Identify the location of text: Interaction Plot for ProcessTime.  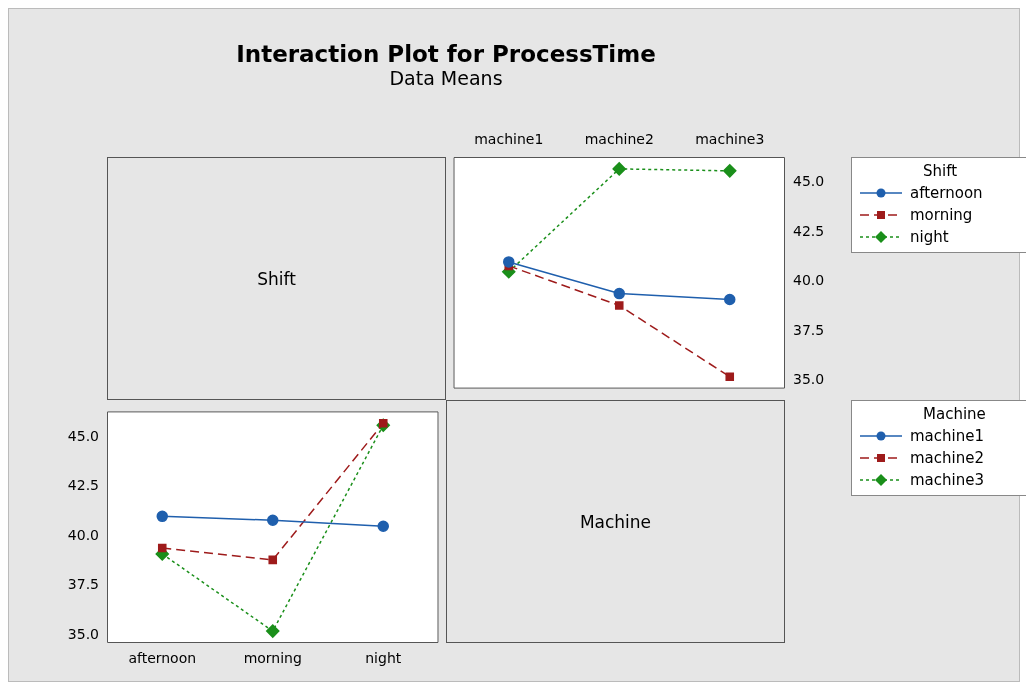
(446, 54).